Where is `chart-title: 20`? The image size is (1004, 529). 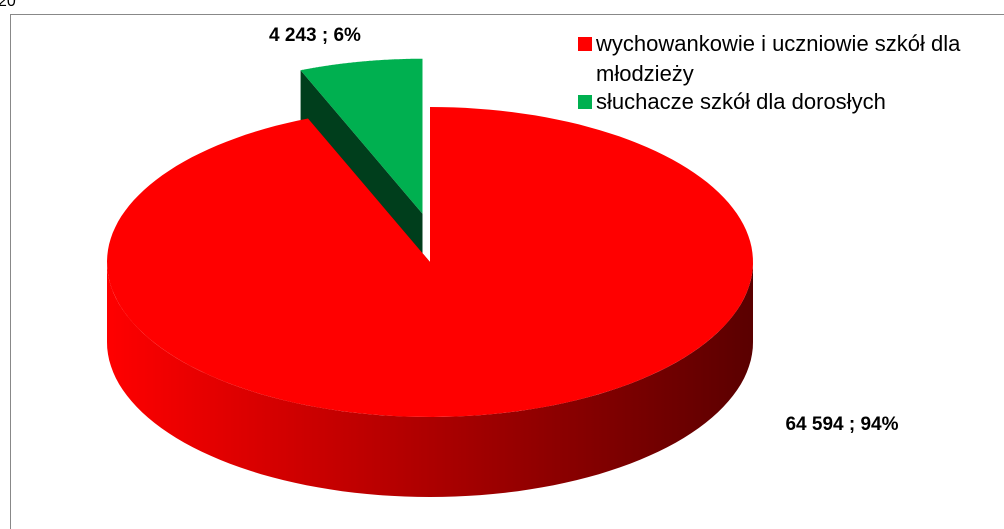 chart-title: 20 is located at coordinates (8, 5).